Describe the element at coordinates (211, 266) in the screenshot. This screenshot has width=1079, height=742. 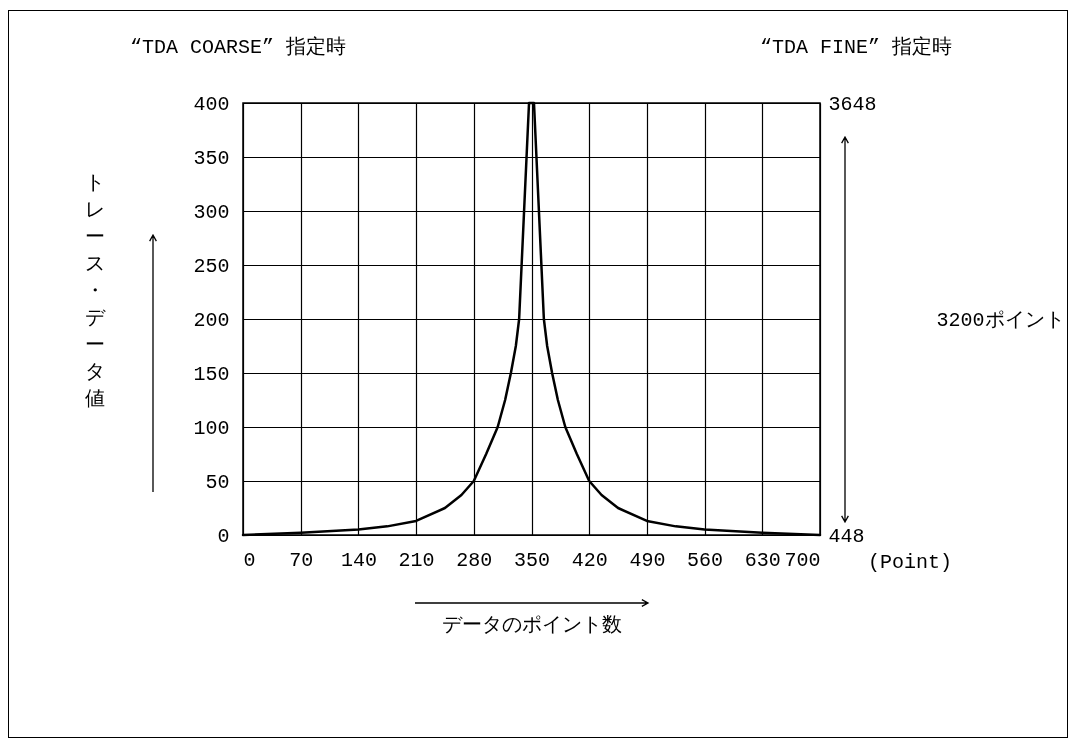
I see `y-tick-label: 250` at that location.